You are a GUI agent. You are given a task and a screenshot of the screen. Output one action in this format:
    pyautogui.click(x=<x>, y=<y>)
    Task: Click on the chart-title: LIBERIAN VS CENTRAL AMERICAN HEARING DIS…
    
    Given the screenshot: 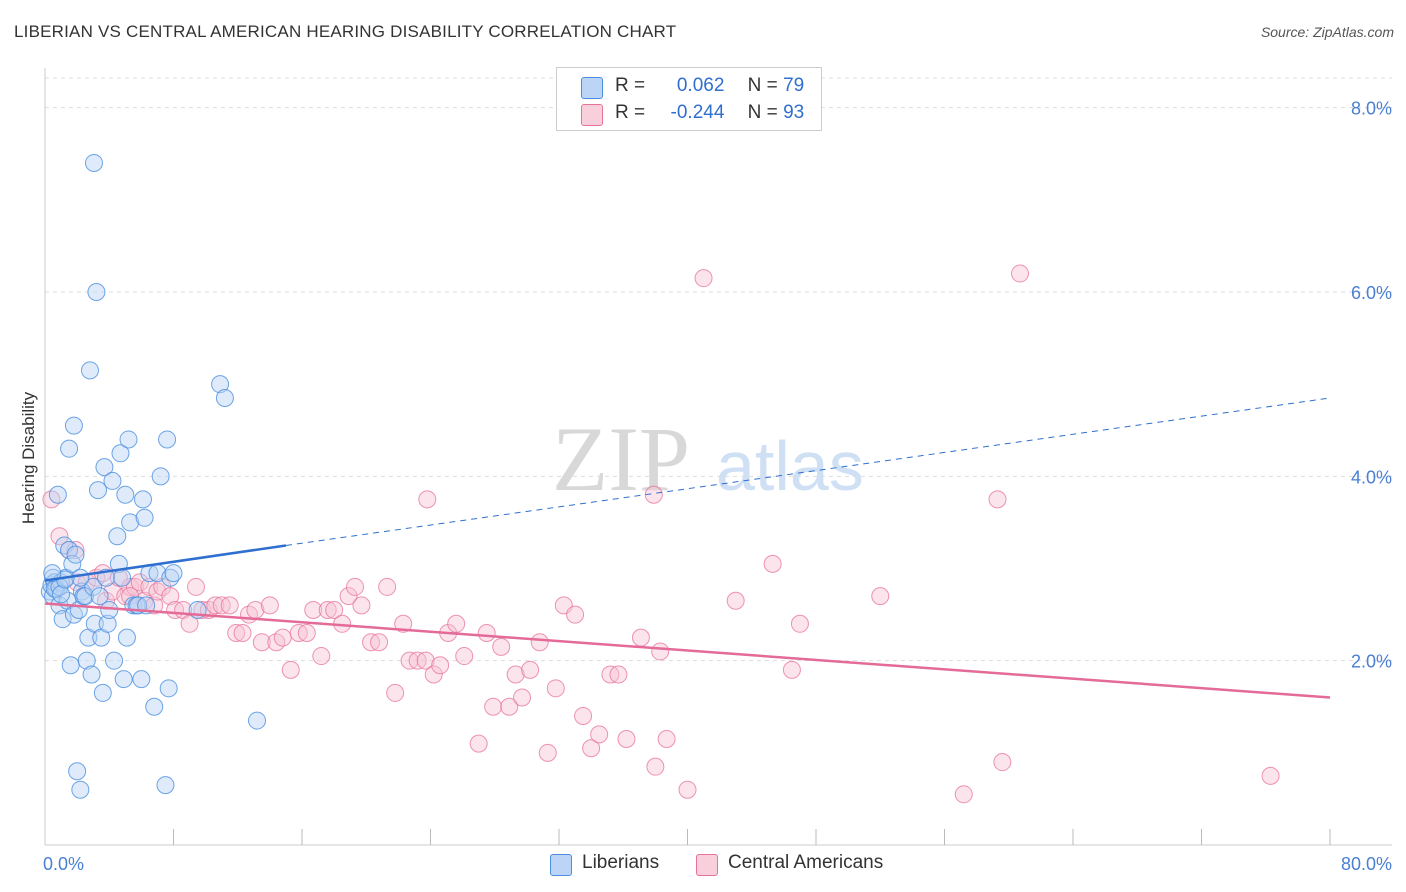 What is the action you would take?
    pyautogui.click(x=345, y=31)
    